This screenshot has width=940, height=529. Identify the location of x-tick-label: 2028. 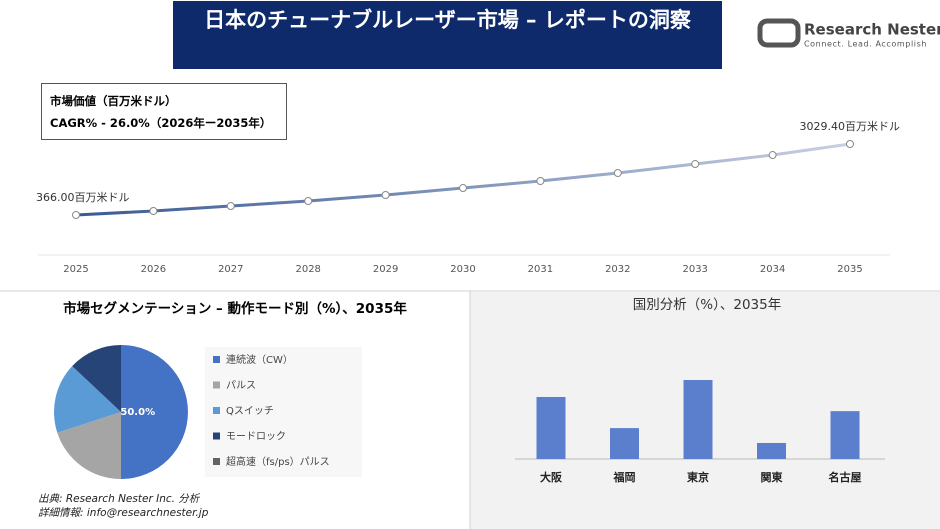
(307, 269).